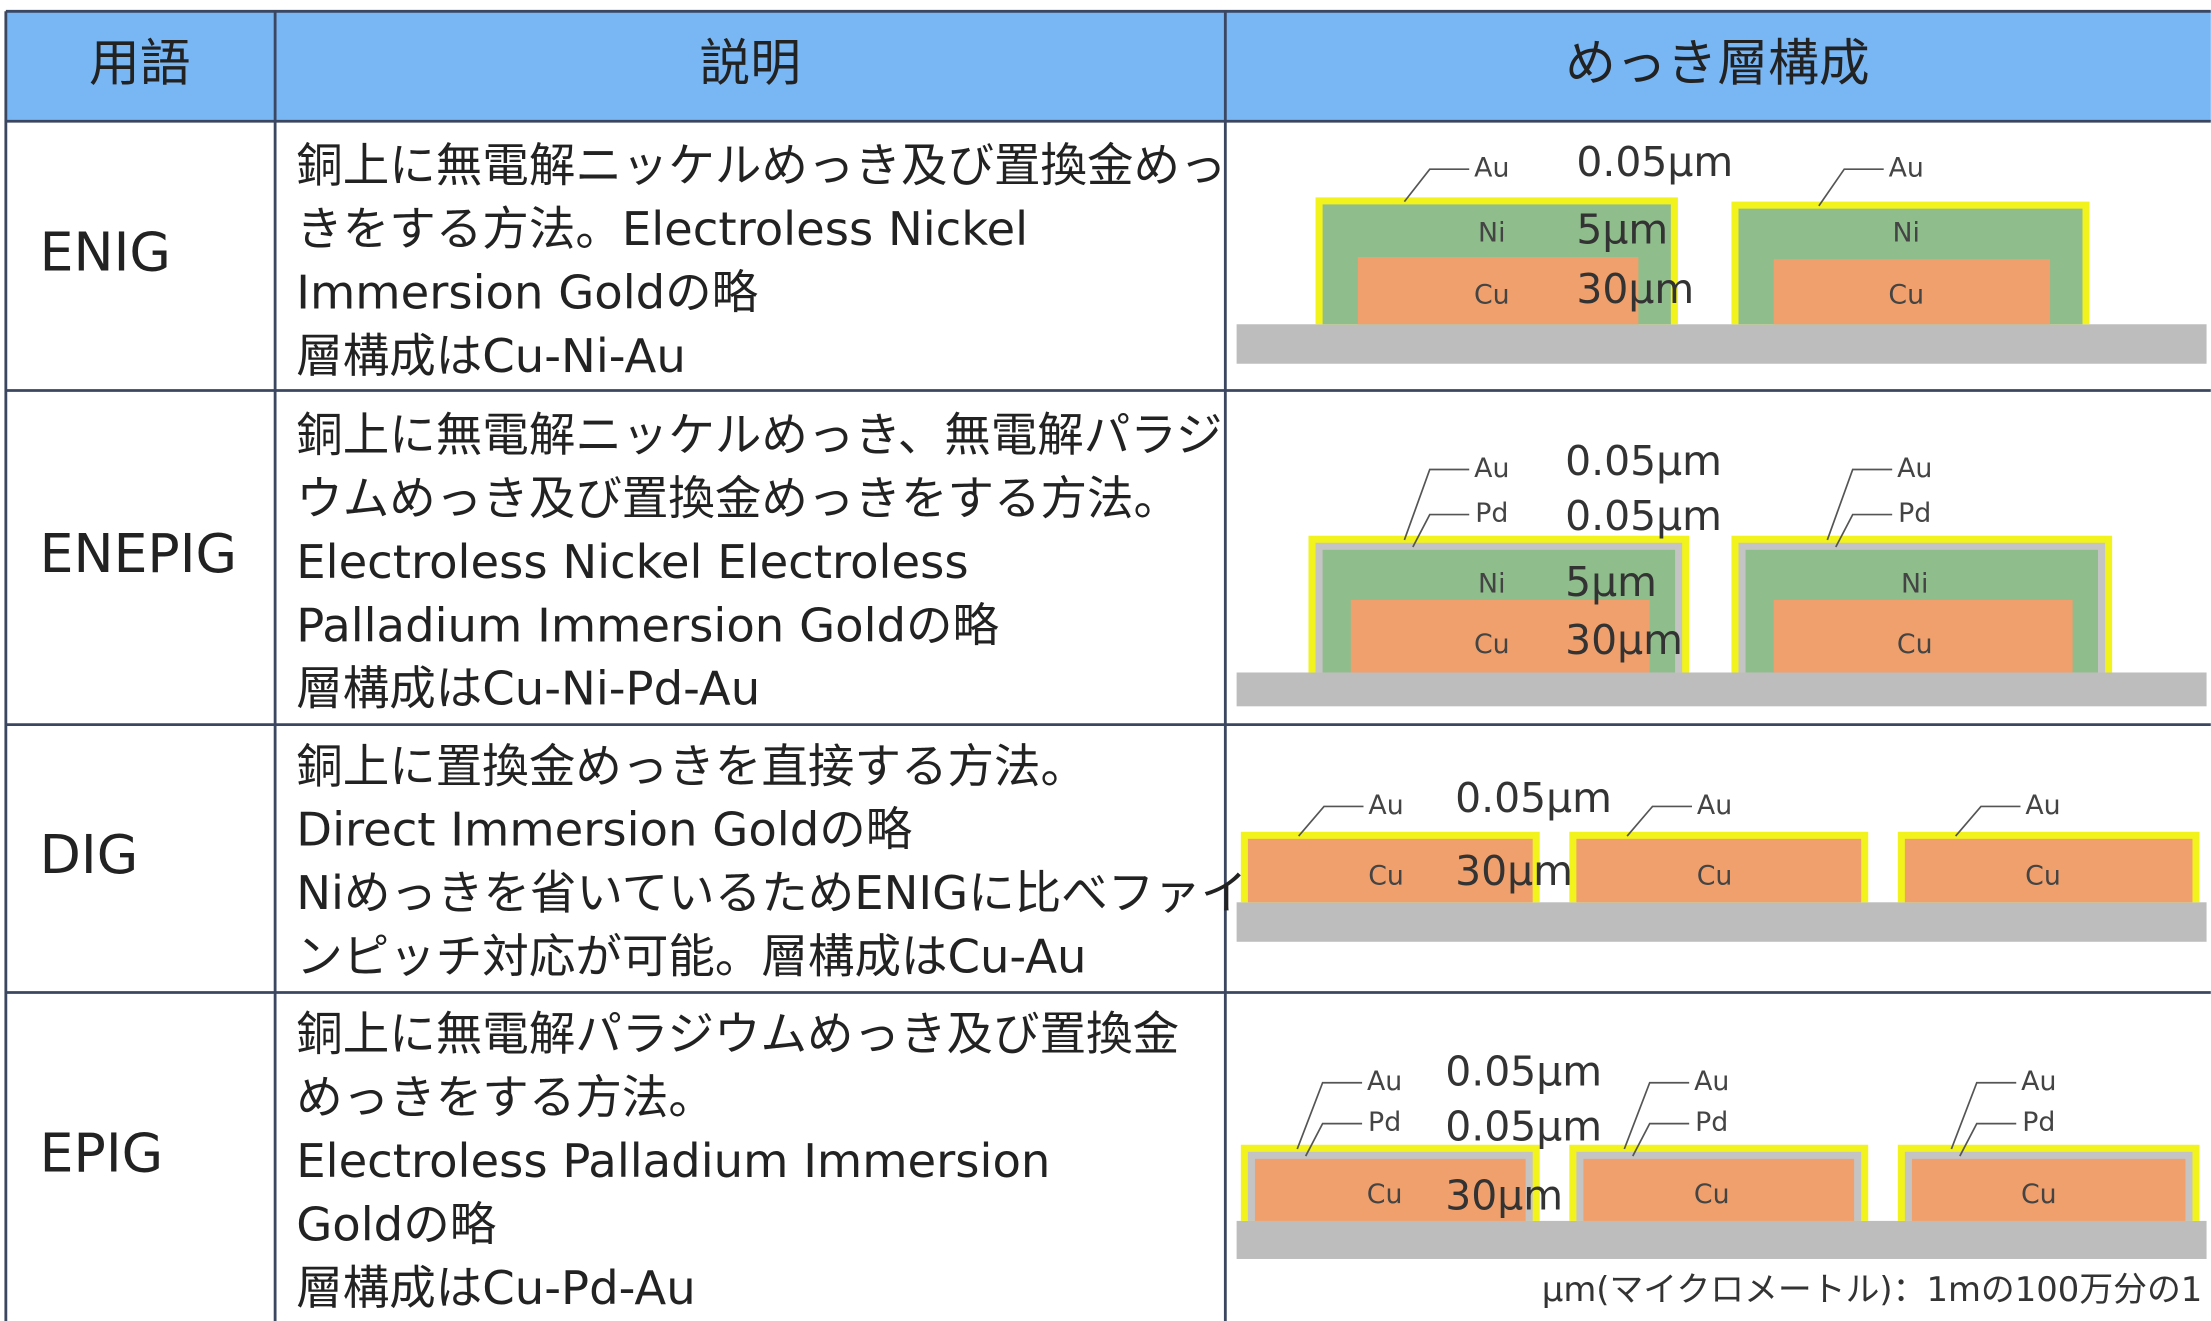 This screenshot has width=2211, height=1321. I want to click on term: ENEPIG, so click(138, 553).